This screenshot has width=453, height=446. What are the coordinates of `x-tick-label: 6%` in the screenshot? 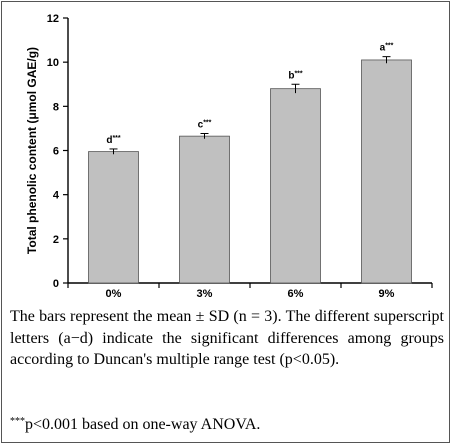 It's located at (296, 294).